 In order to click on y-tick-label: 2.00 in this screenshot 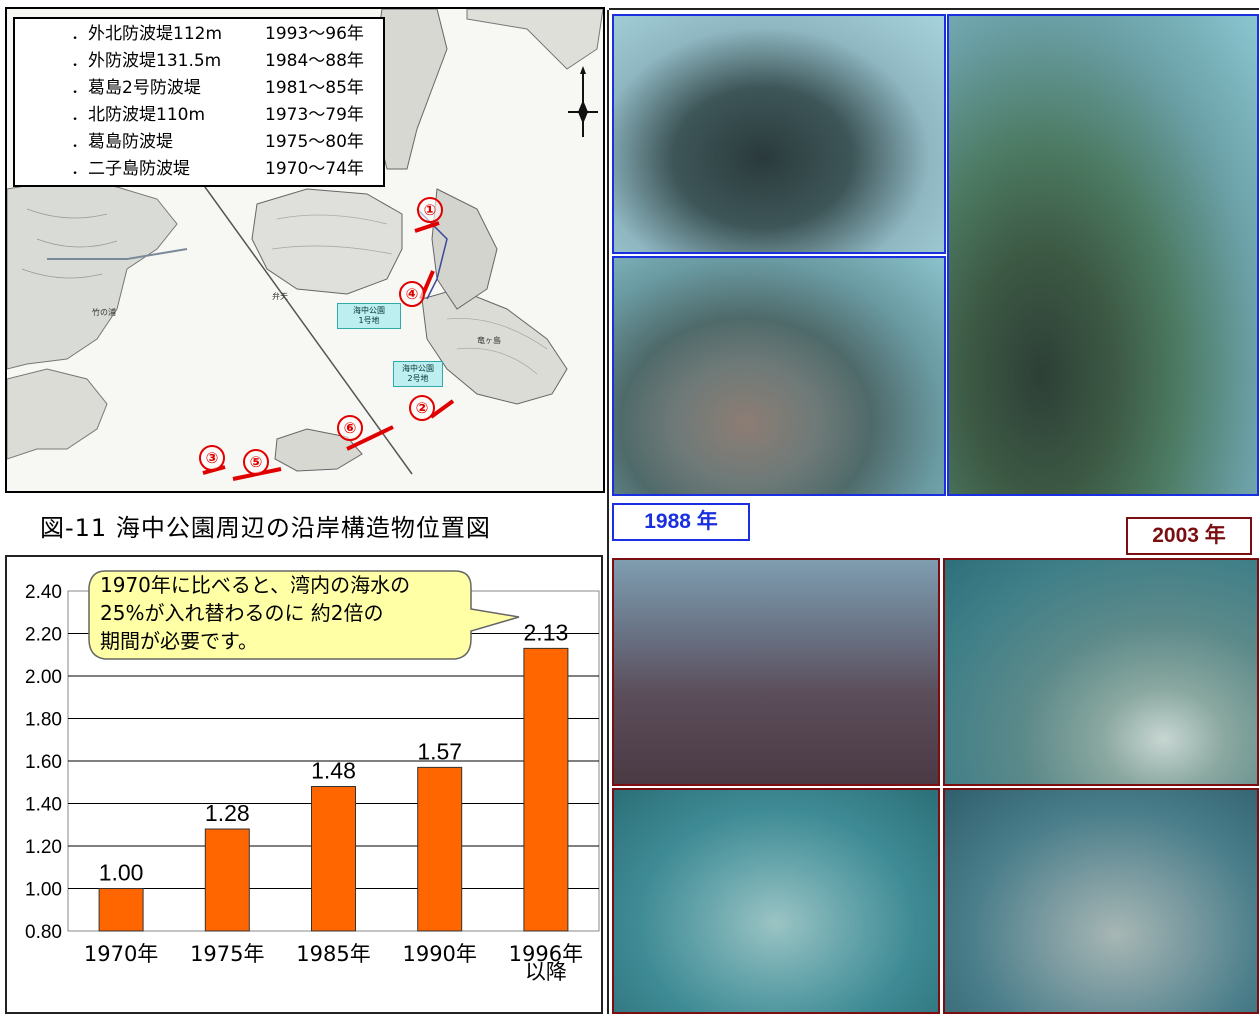, I will do `click(43, 677)`.